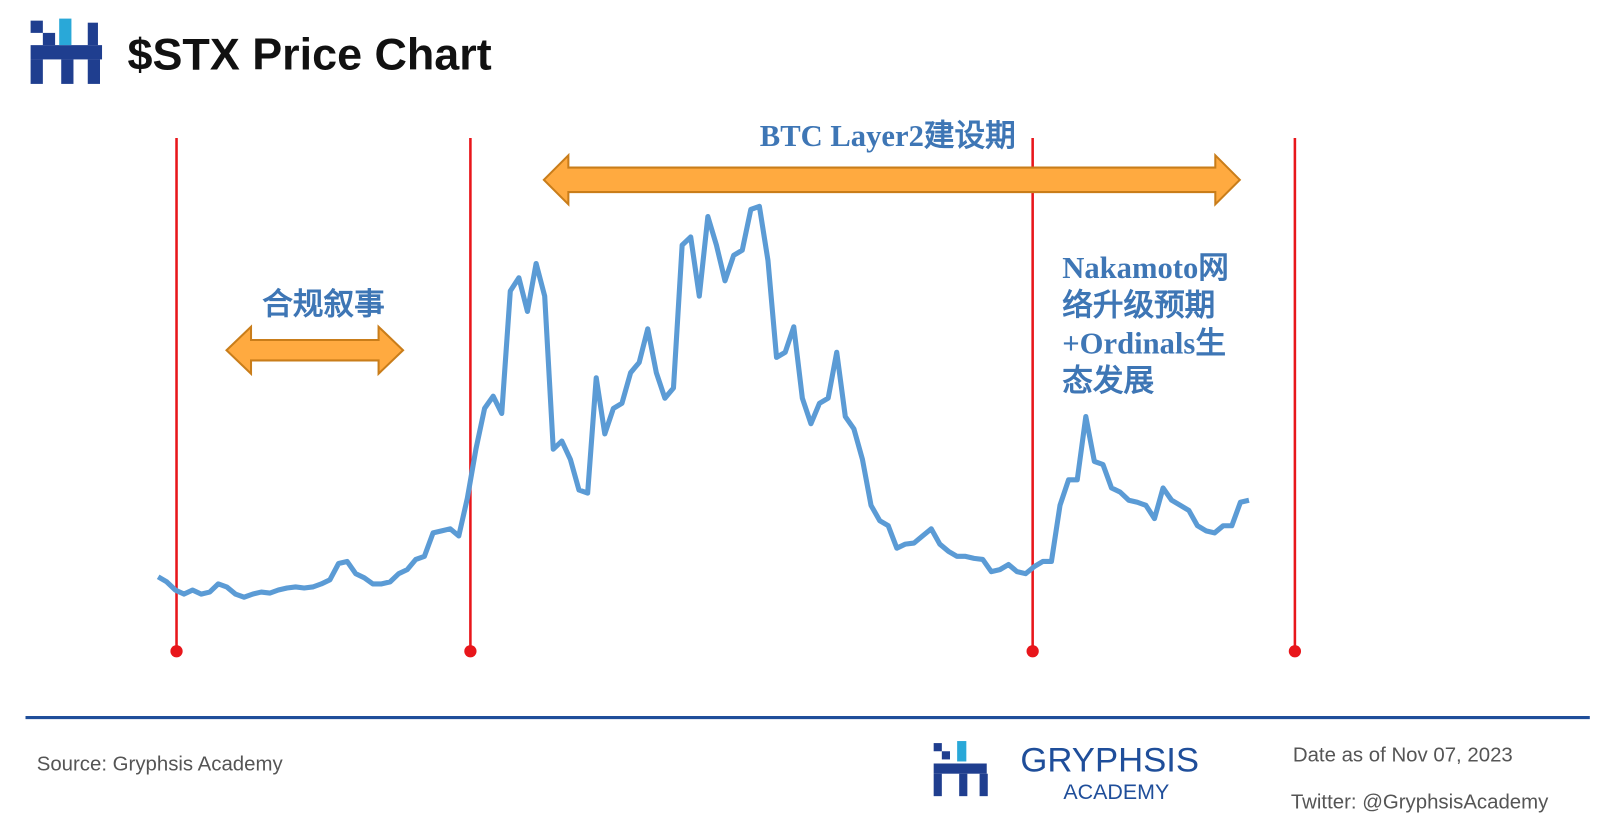 Image resolution: width=1600 pixels, height=827 pixels. I want to click on compliance-arrow, so click(315, 350).